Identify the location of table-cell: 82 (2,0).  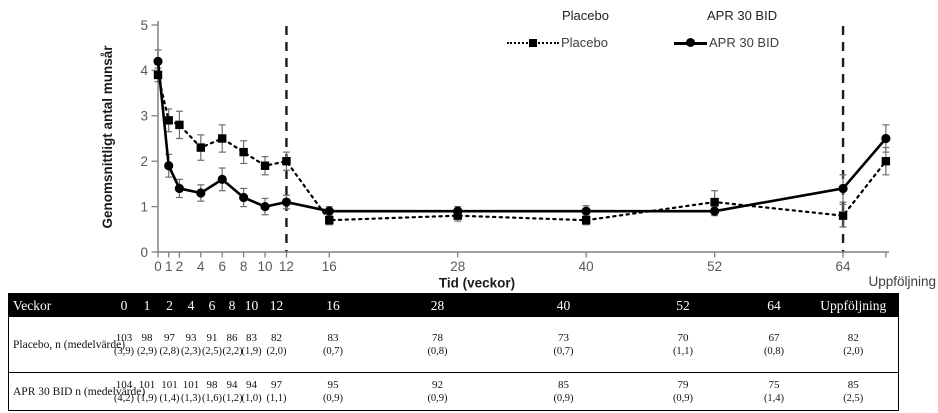
(854, 345).